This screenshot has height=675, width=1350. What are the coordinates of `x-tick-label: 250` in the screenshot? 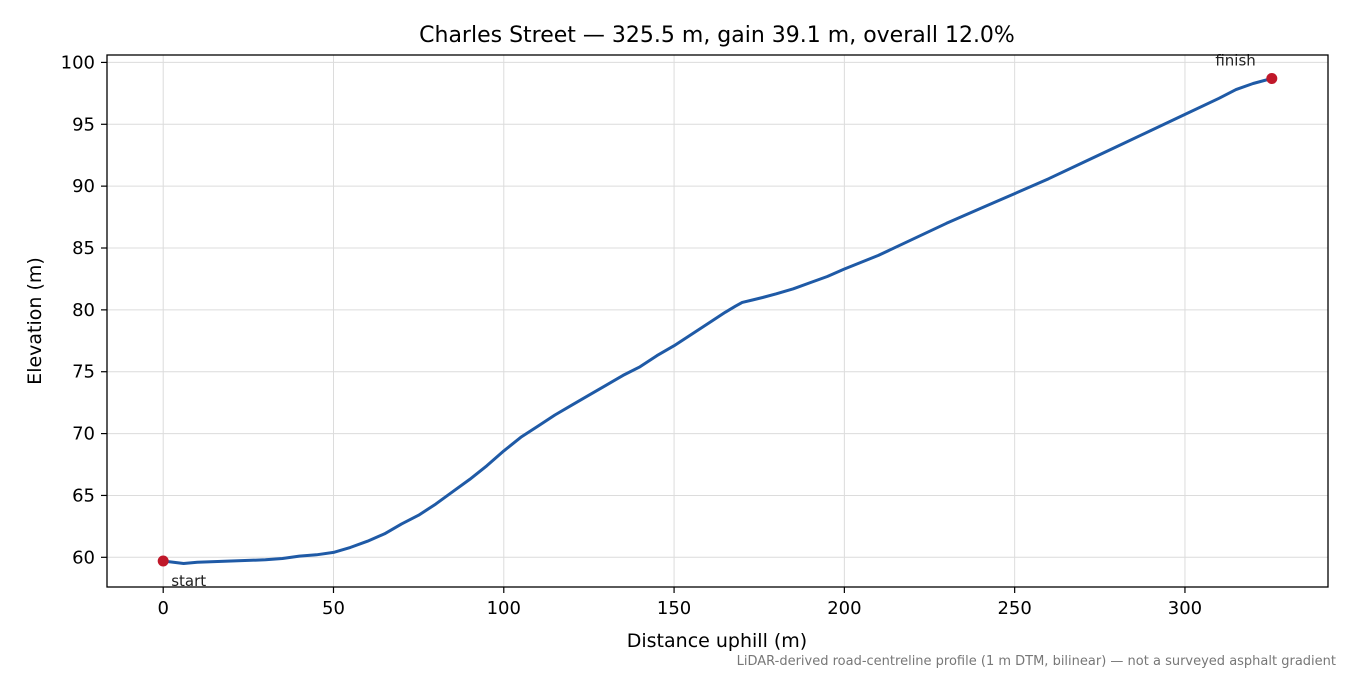 It's located at (1014, 608).